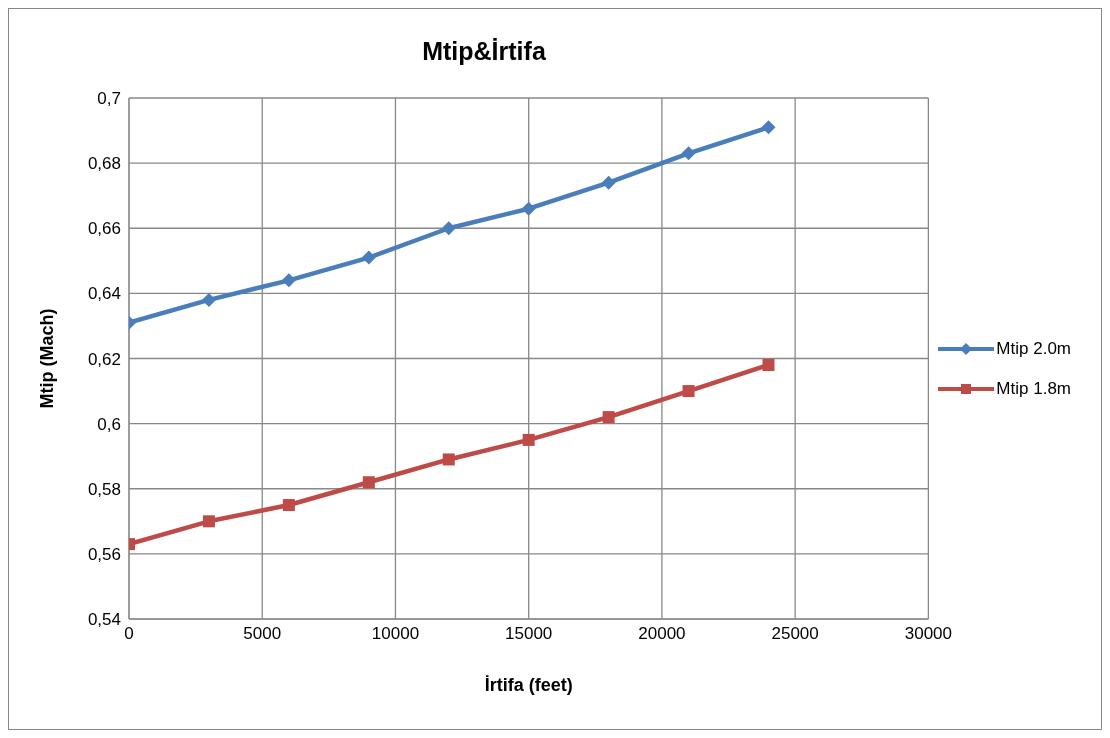  What do you see at coordinates (129, 634) in the screenshot?
I see `x-tick-label: 0` at bounding box center [129, 634].